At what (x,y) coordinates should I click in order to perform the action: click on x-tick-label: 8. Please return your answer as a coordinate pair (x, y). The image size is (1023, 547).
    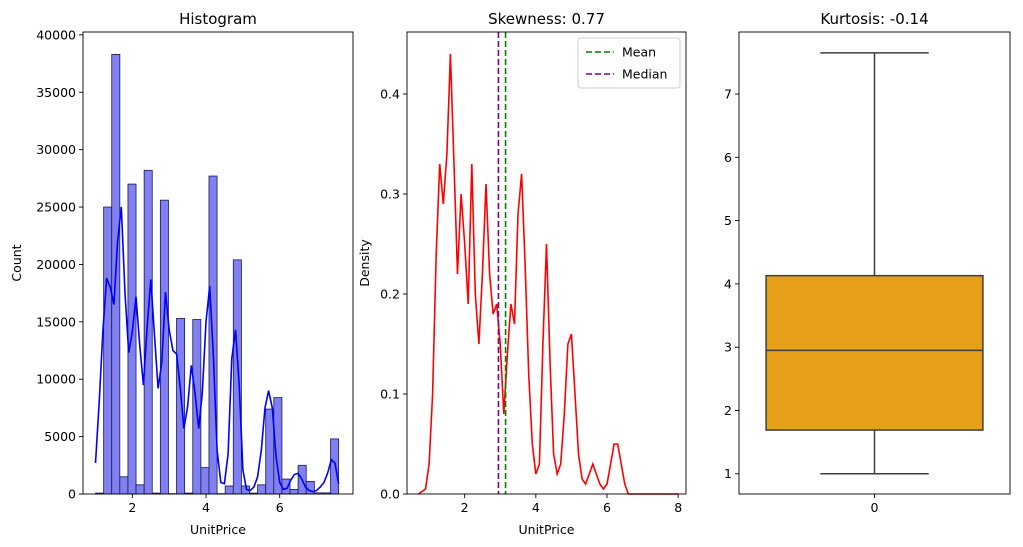
    Looking at the image, I should click on (678, 507).